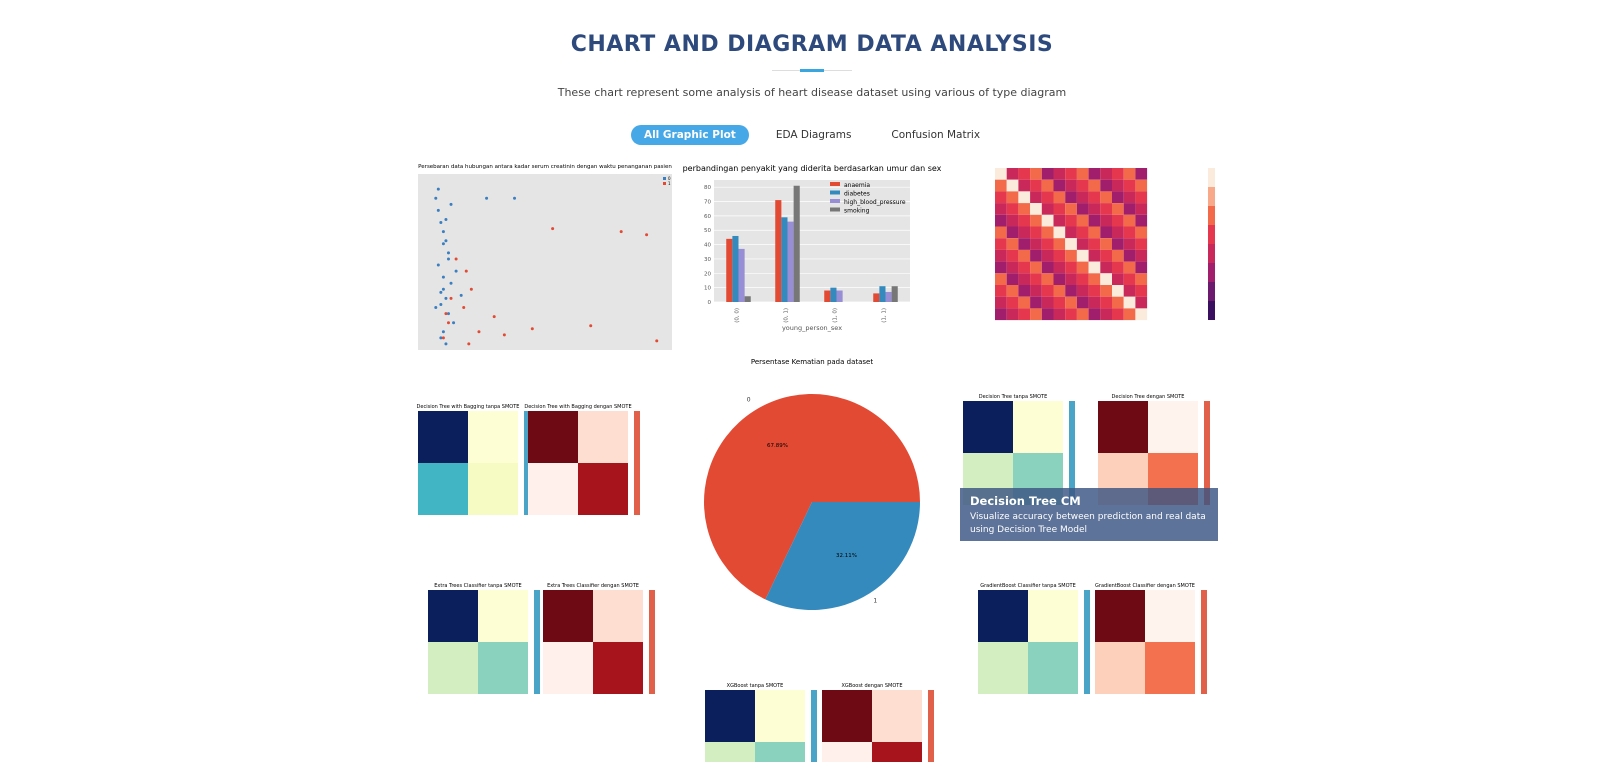  Describe the element at coordinates (707, 260) in the screenshot. I see `y-tick-label: 30` at that location.